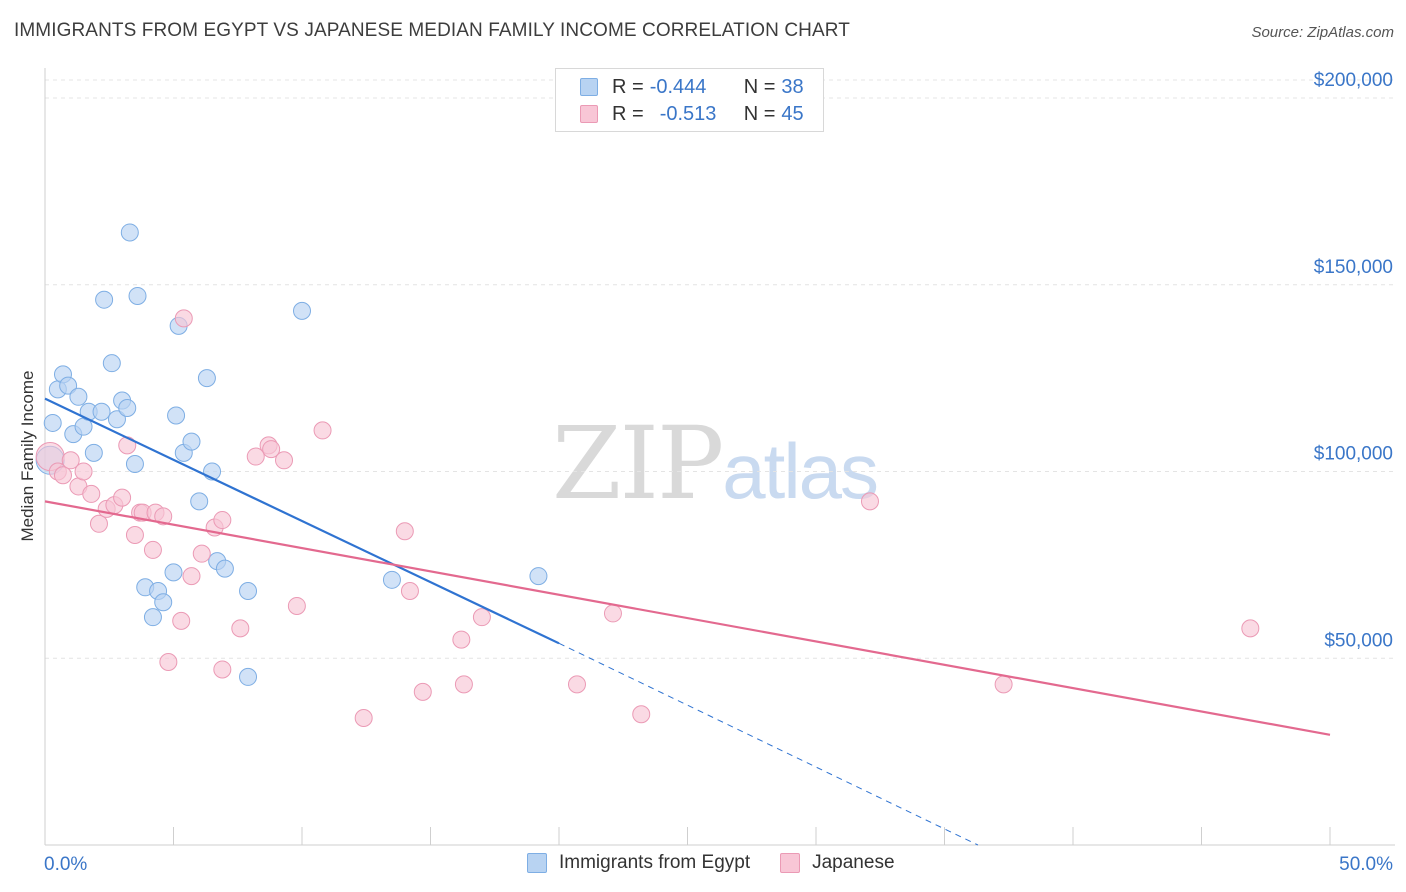 This screenshot has width=1406, height=892. What do you see at coordinates (1353, 267) in the screenshot?
I see `y-tick-label: $150,000` at bounding box center [1353, 267].